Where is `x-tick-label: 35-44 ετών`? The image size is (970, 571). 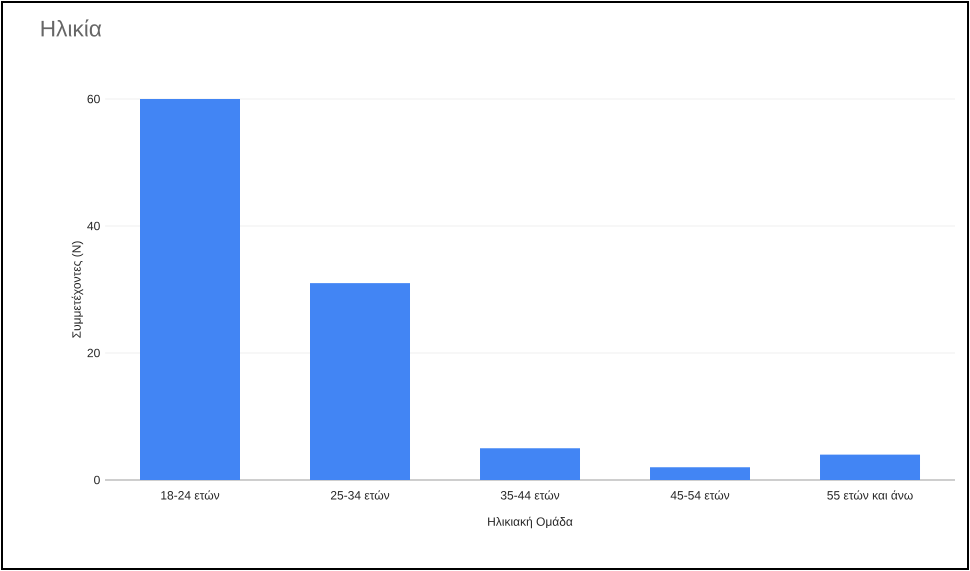 x-tick-label: 35-44 ετών is located at coordinates (530, 495).